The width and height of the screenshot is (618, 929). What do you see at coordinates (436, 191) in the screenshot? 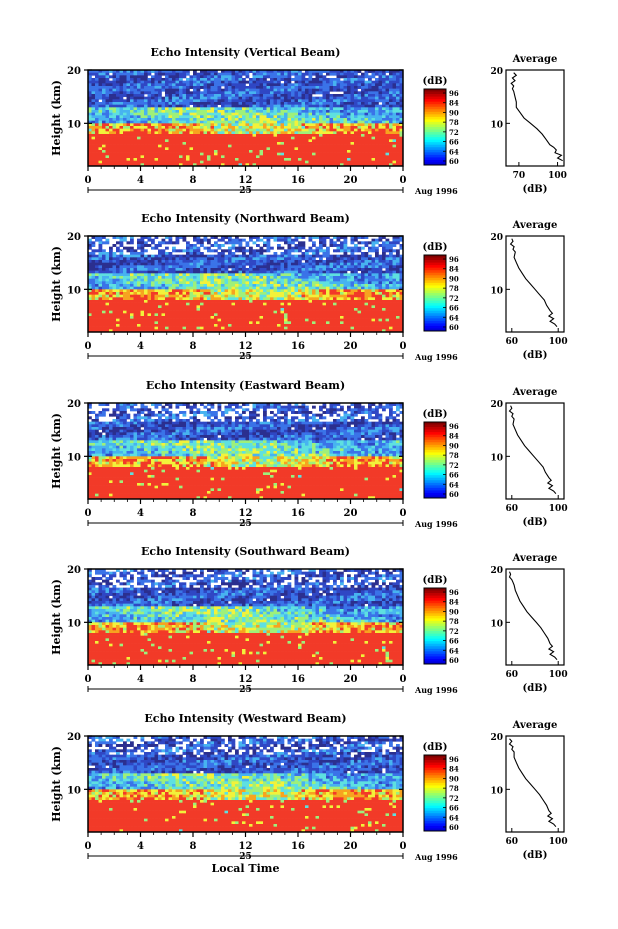
I see `month-label: Aug 1996` at bounding box center [436, 191].